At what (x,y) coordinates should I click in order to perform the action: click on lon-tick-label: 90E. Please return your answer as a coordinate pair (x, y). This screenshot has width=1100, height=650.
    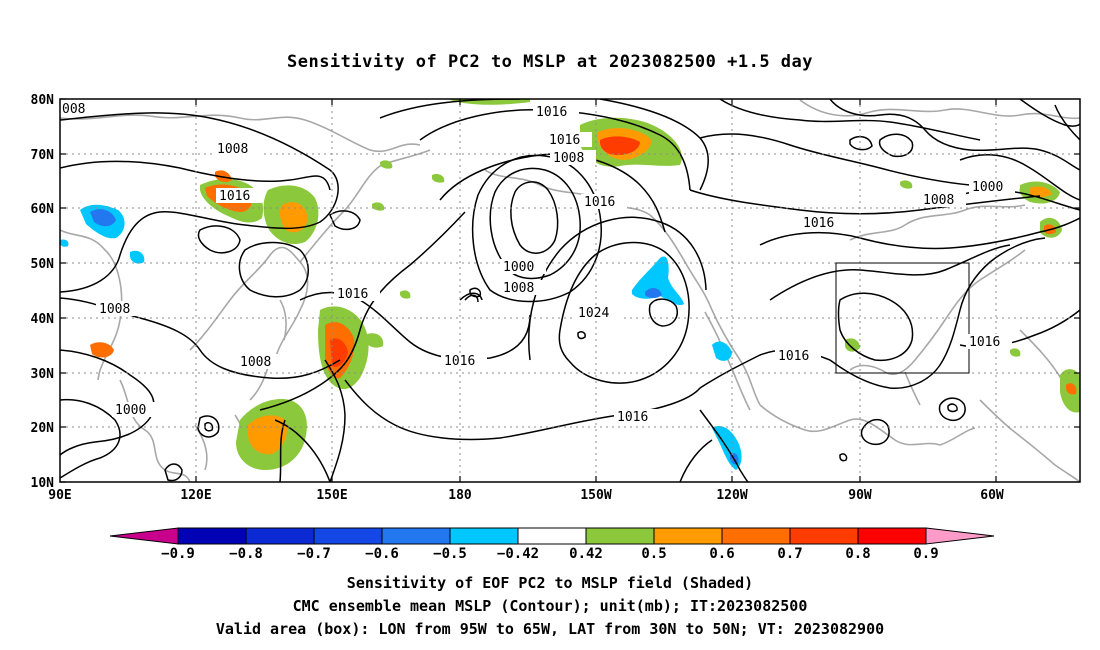
    Looking at the image, I should click on (59, 495).